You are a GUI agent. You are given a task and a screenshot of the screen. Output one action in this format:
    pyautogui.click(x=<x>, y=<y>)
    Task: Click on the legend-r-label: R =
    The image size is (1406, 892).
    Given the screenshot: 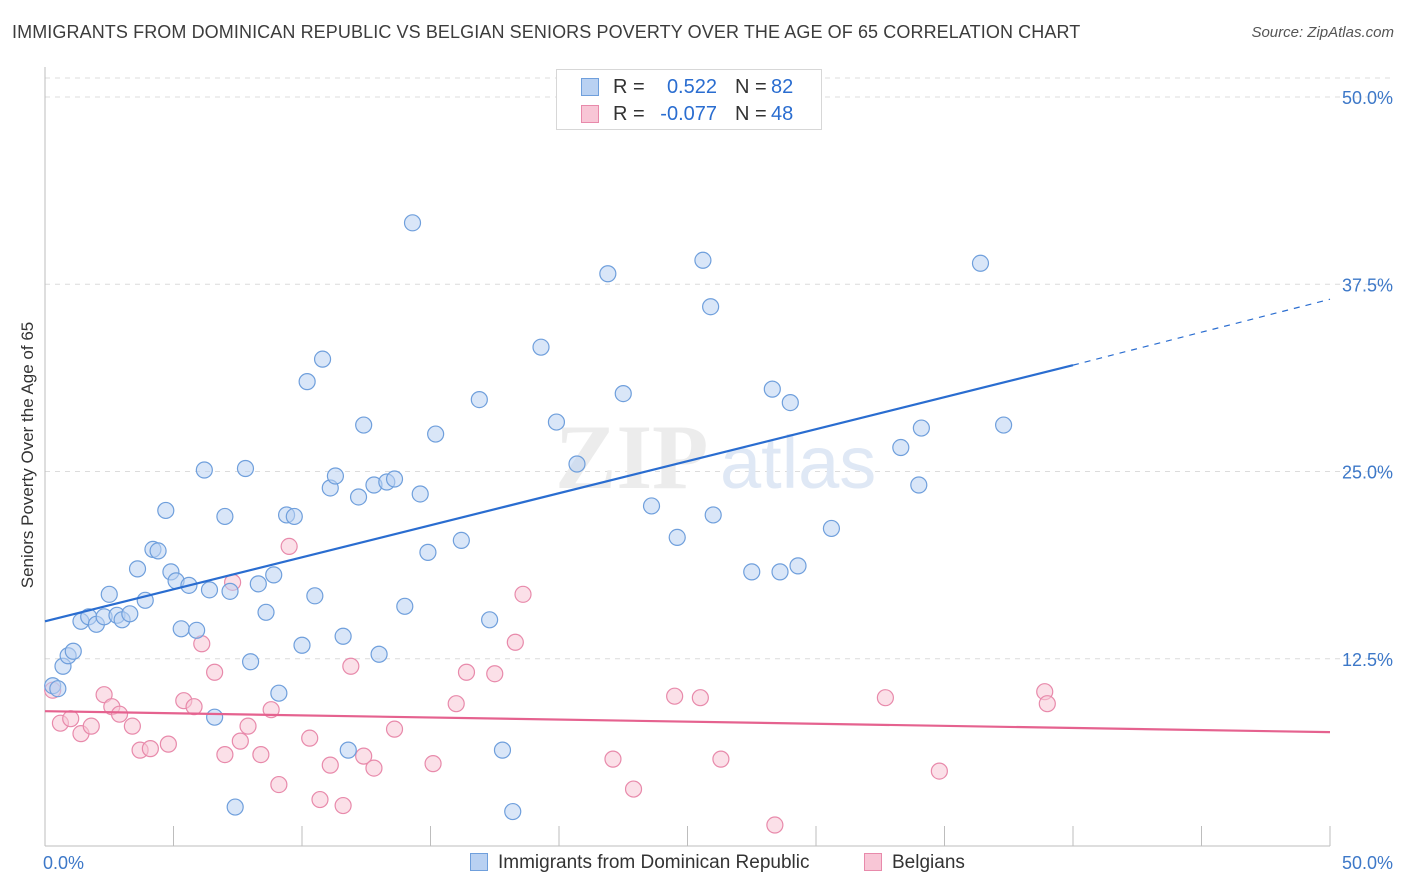 What is the action you would take?
    pyautogui.click(x=629, y=114)
    